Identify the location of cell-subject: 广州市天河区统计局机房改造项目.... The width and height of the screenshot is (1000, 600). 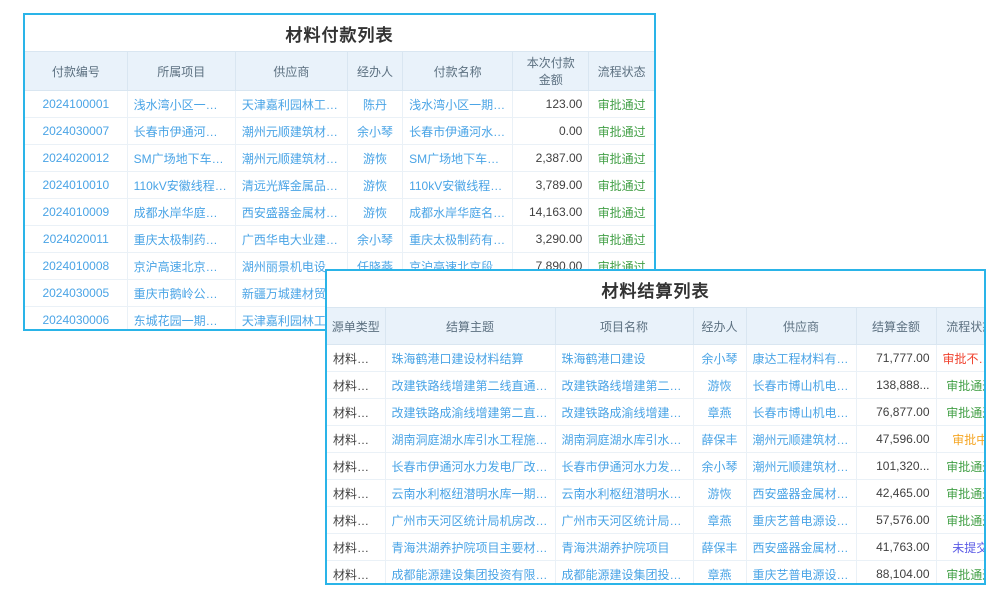
(470, 520).